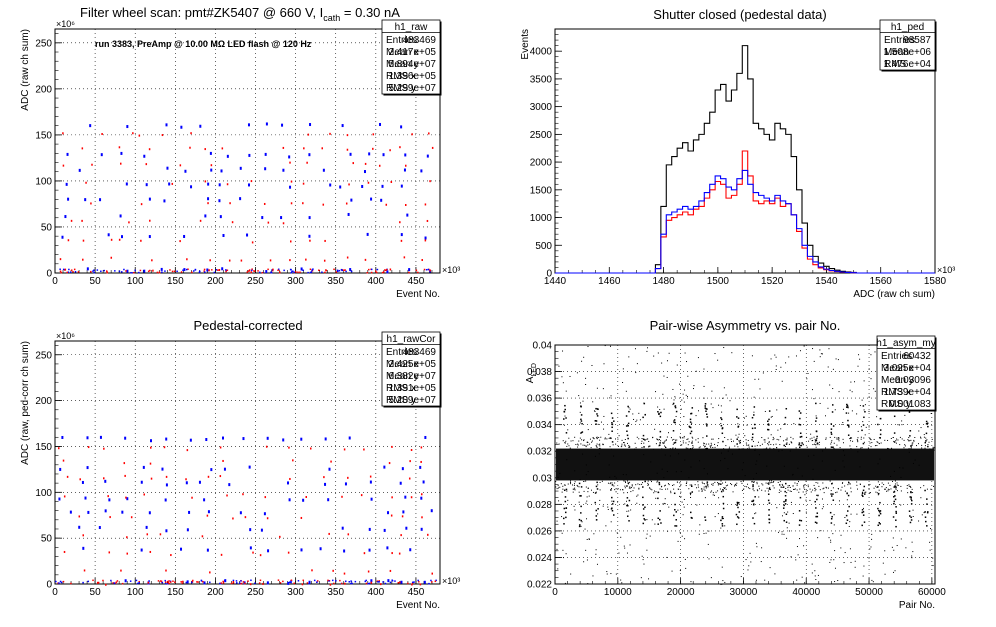 The image size is (996, 627). I want to click on y-tick-label: 0.026, so click(539, 531).